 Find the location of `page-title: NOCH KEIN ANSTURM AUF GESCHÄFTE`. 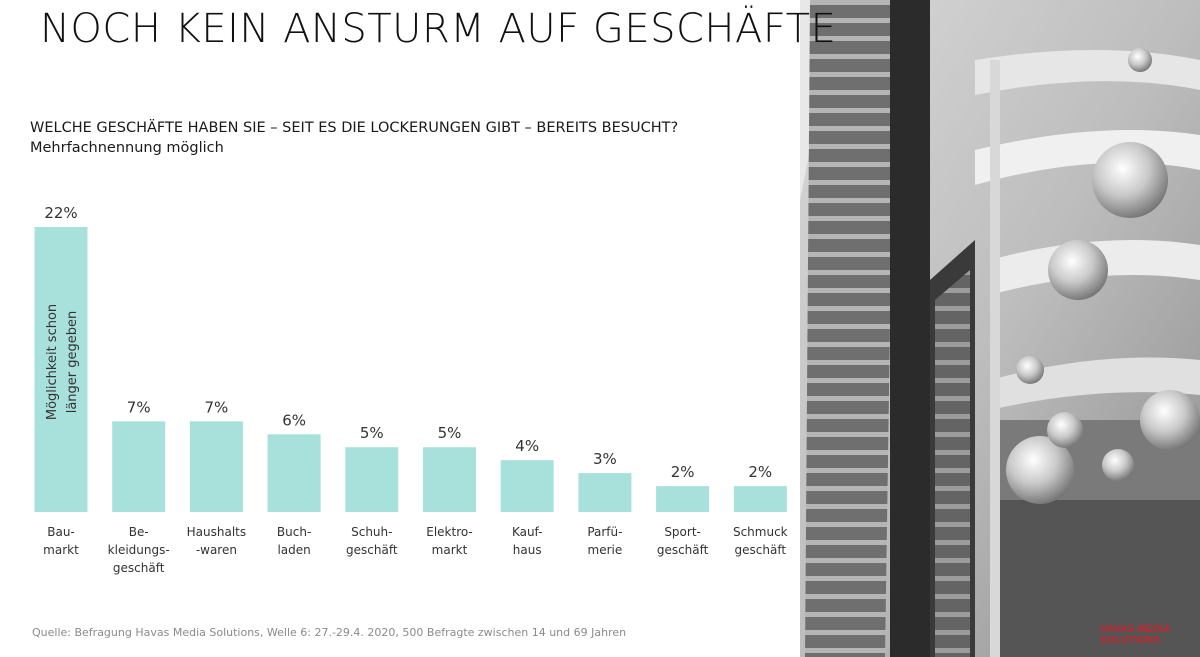

page-title: NOCH KEIN ANSTURM AUF GESCHÄFTE is located at coordinates (438, 29).